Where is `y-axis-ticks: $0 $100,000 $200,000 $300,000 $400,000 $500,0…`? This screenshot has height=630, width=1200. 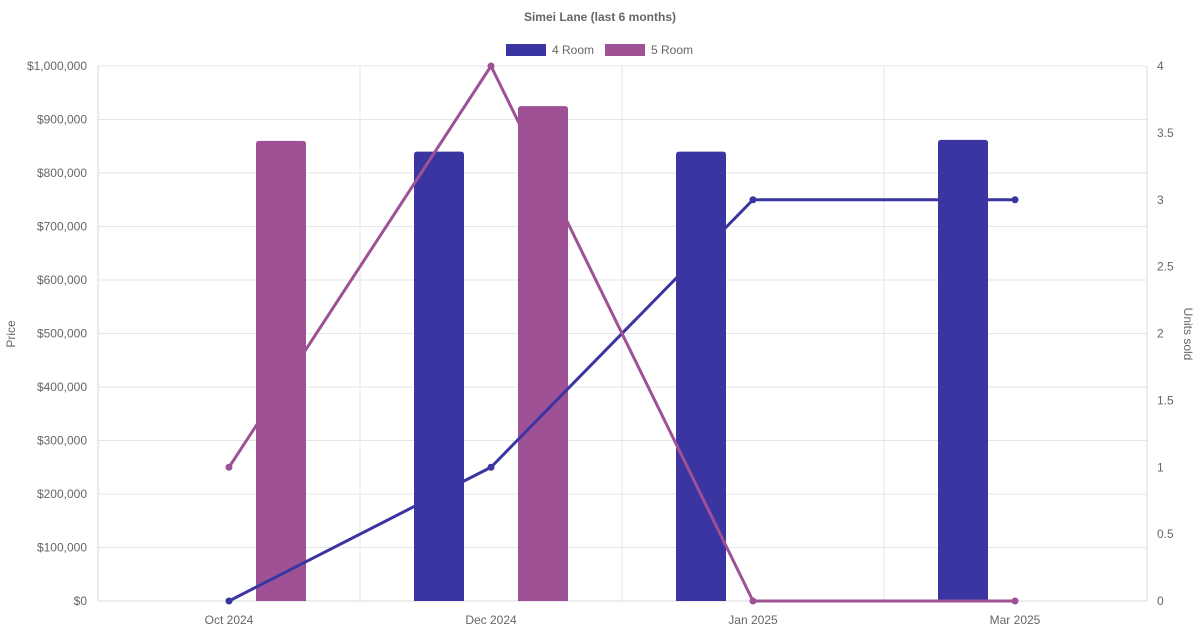 y-axis-ticks: $0 $100,000 $200,000 $300,000 $400,000 $500,0… is located at coordinates (57, 333).